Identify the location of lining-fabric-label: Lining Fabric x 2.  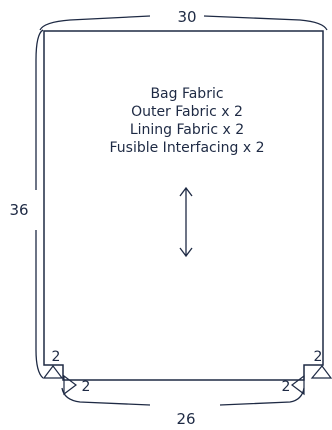
(187, 130).